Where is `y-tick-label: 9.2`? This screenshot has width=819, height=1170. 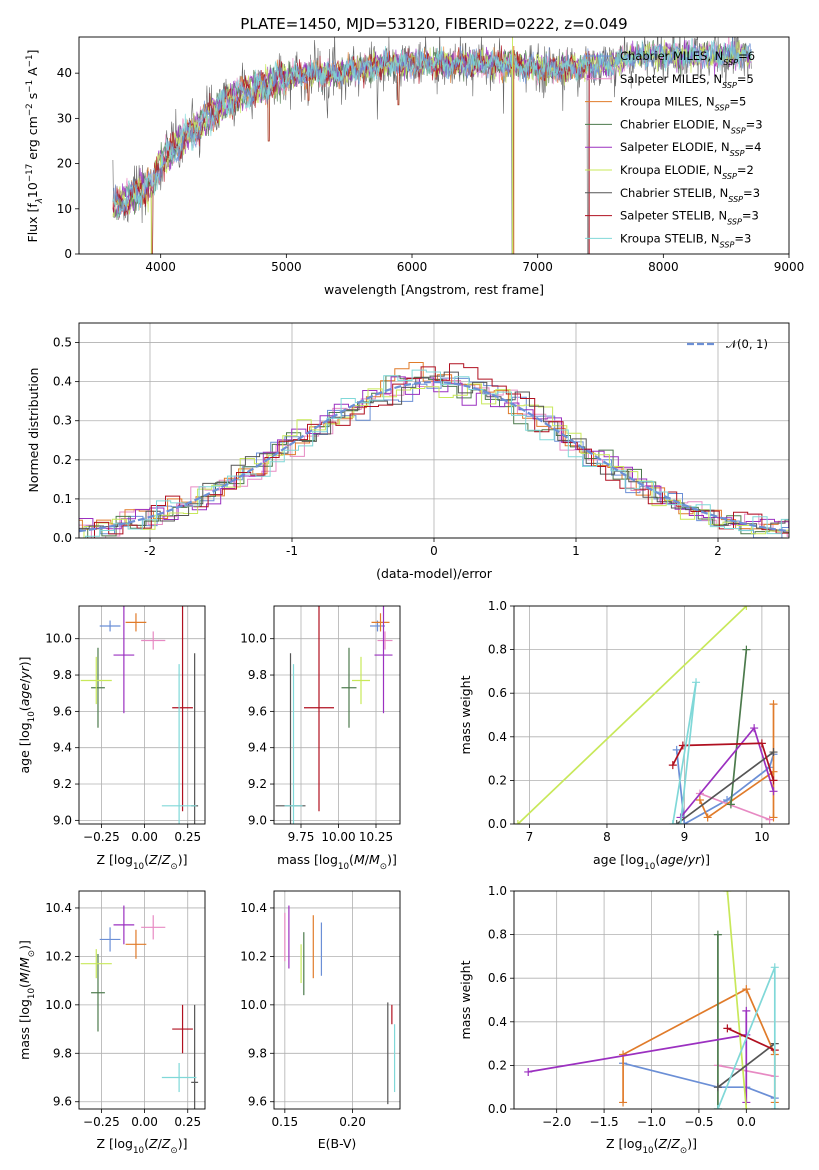
y-tick-label: 9.2 is located at coordinates (257, 784).